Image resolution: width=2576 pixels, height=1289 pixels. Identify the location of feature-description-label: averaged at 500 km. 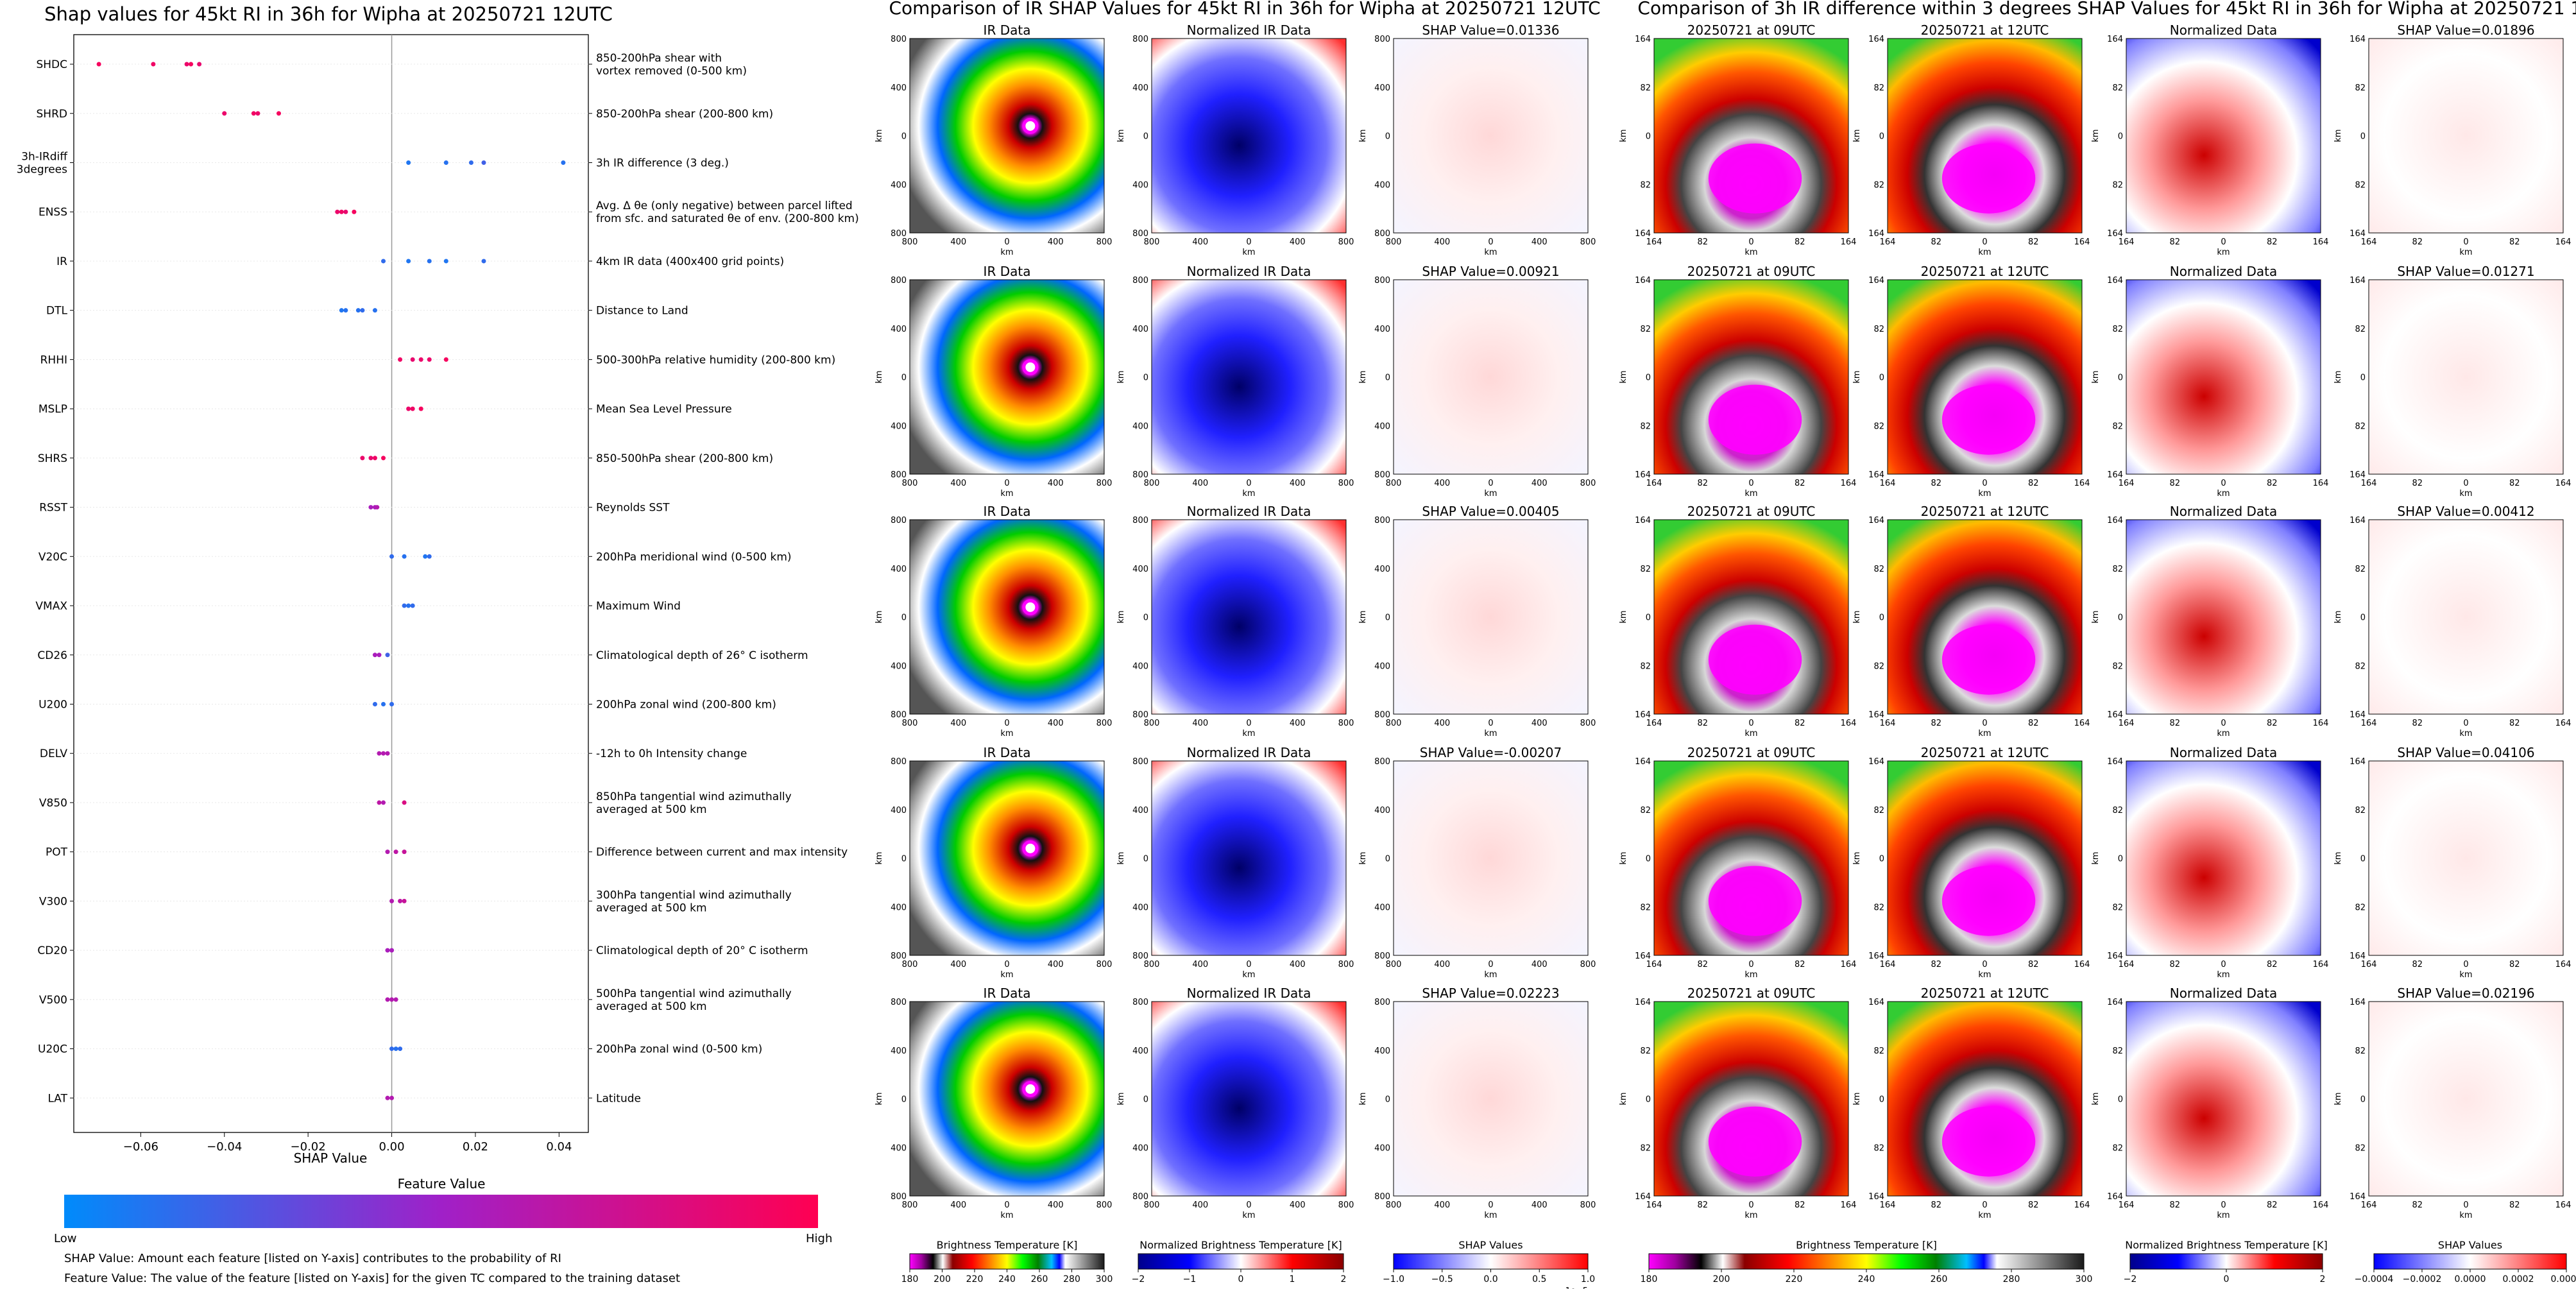
(651, 907).